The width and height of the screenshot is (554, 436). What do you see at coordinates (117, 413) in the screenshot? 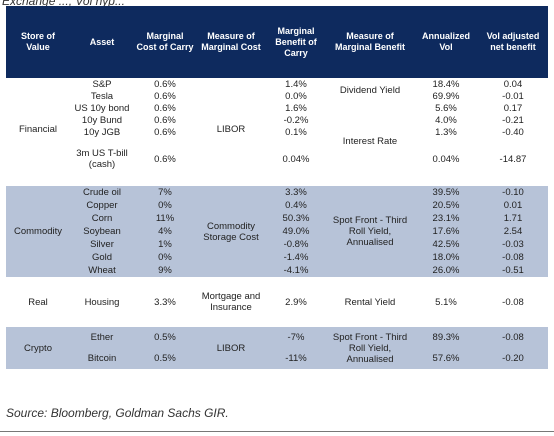
I see `source-note: Source: Bloomberg, Goldman Sachs GIR.` at bounding box center [117, 413].